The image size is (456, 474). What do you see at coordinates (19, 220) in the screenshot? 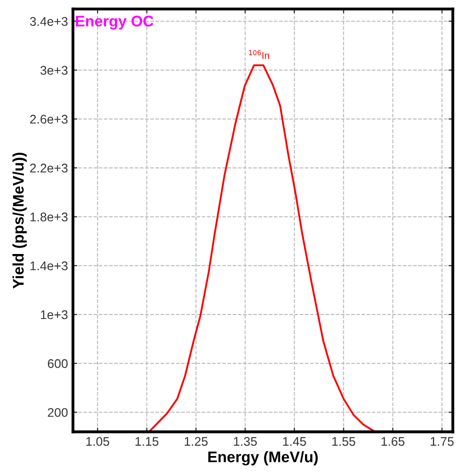
I see `y-axis-title: Yield (pps/(MeV/u))` at bounding box center [19, 220].